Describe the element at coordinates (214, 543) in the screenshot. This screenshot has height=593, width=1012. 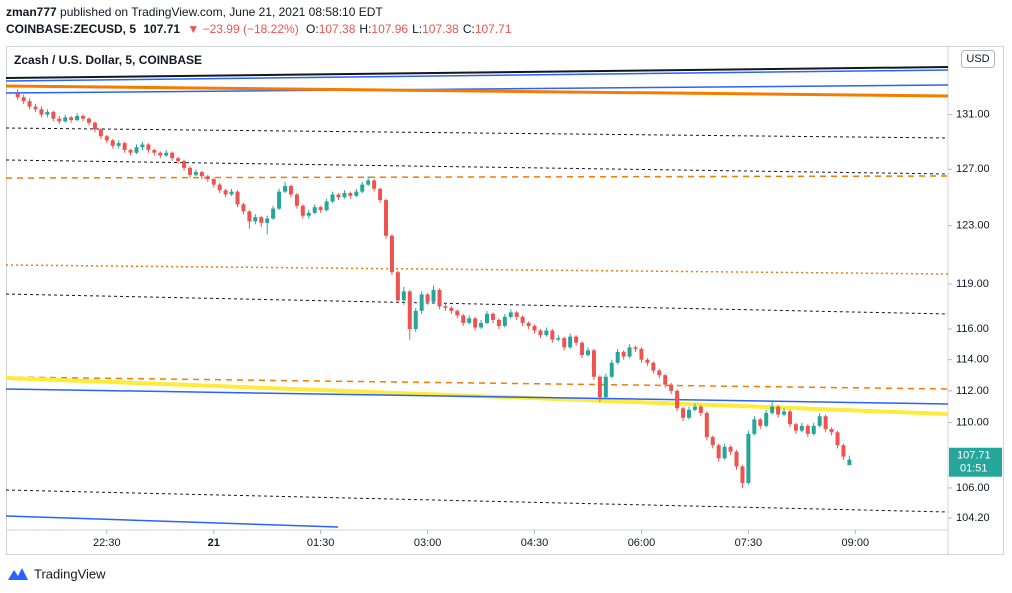
I see `x-tick-label: 21` at that location.